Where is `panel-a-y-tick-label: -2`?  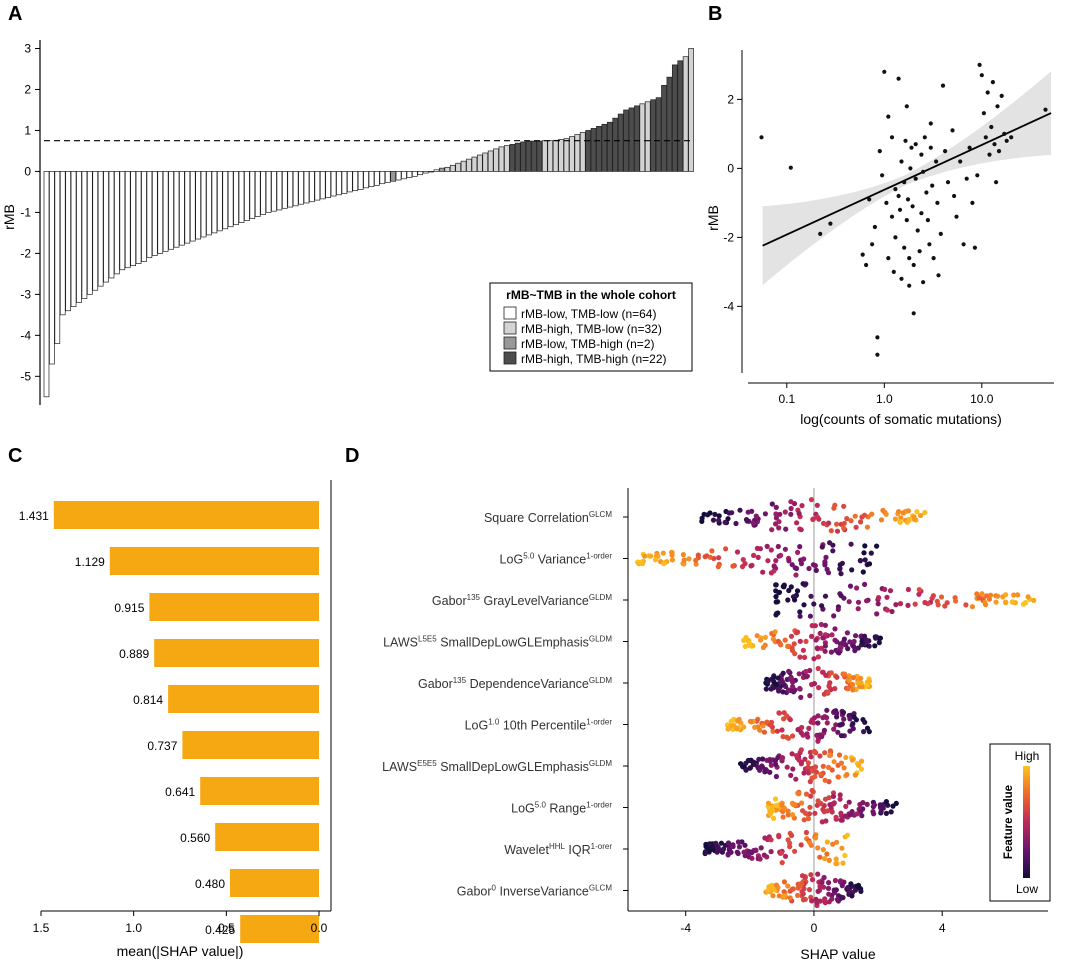 panel-a-y-tick-label: -2 is located at coordinates (25, 253).